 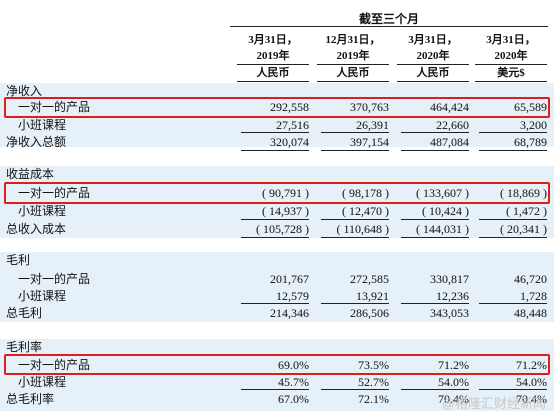 What do you see at coordinates (277, 279) in the screenshot?
I see `table-row: 一对一的产品 201,767 272,585 330,817 46,720` at bounding box center [277, 279].